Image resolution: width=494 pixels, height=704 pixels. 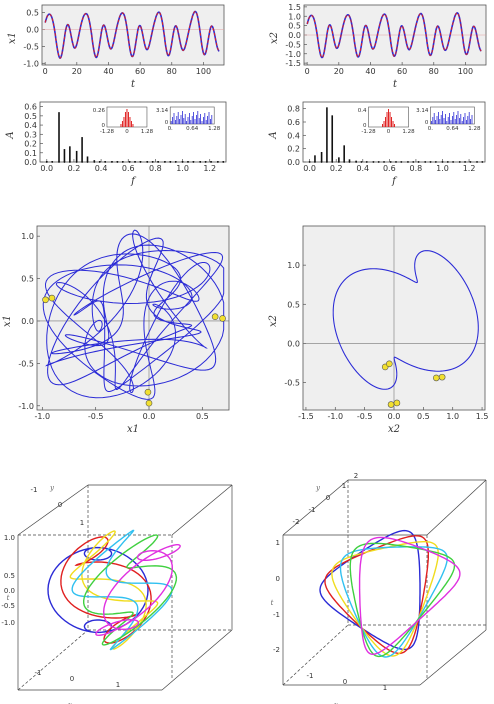 What do you see at coordinates (133, 429) in the screenshot?
I see `phase-left-xlabel: x1` at bounding box center [133, 429].